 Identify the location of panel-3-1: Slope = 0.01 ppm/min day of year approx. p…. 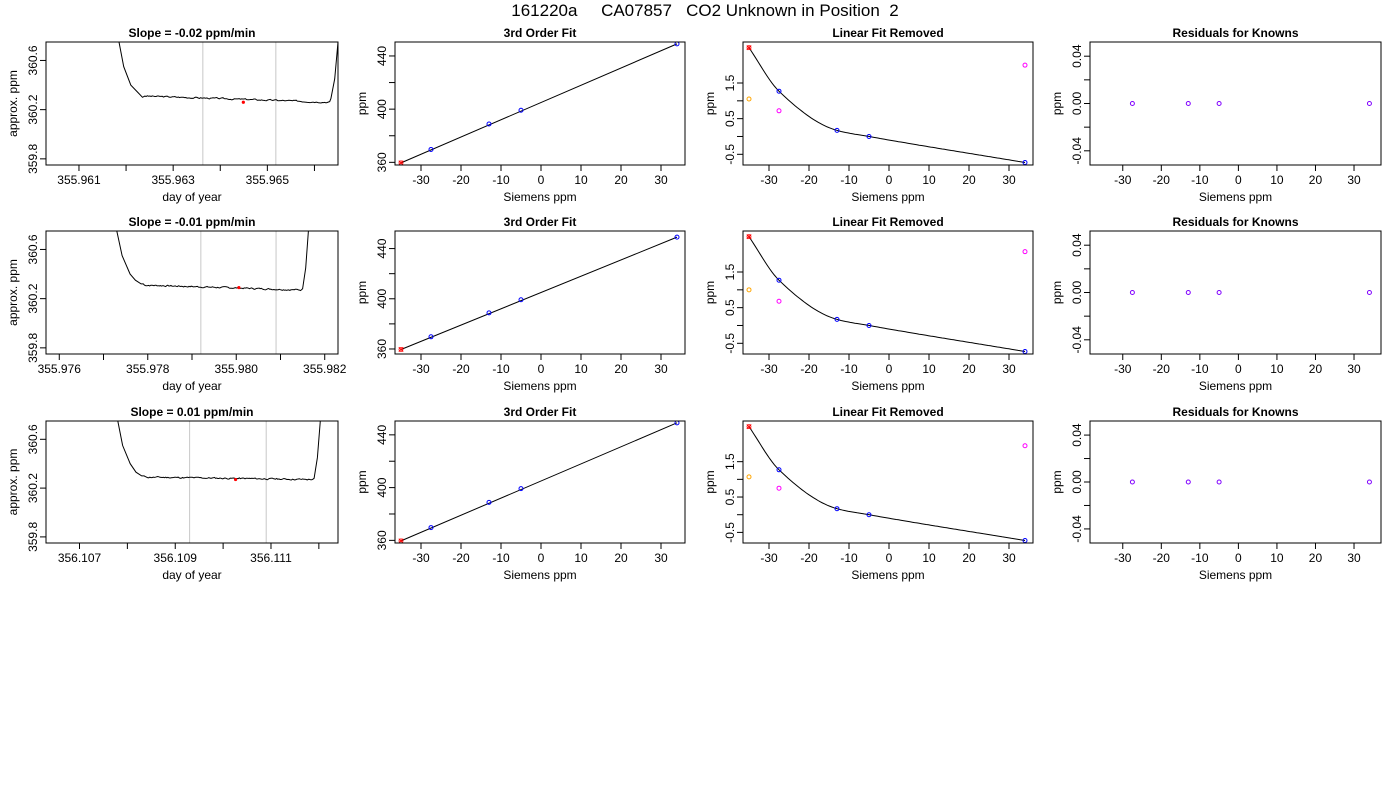
(172, 493).